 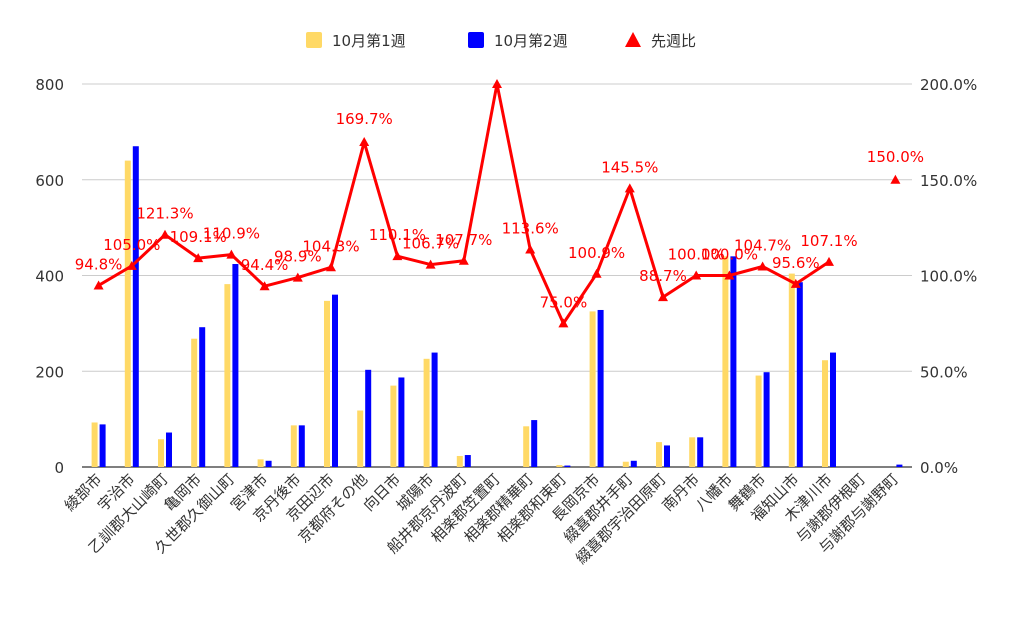 I want to click on left-tick-label: 0, so click(x=59, y=468).